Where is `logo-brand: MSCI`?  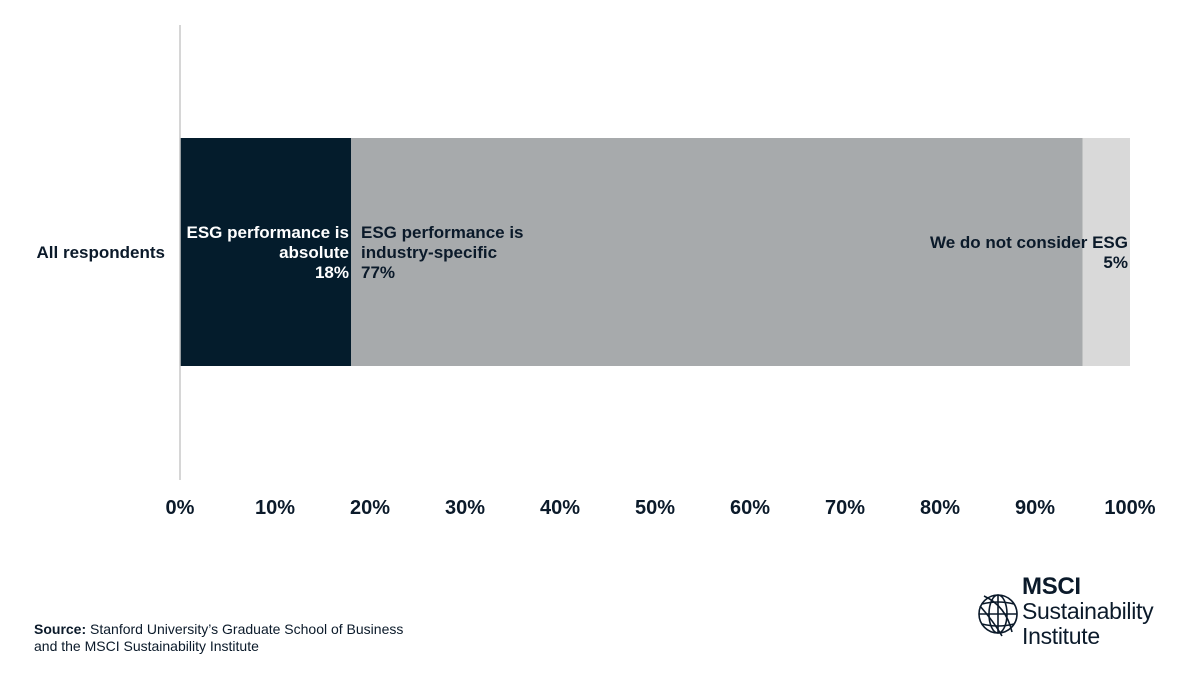 logo-brand: MSCI is located at coordinates (1051, 586).